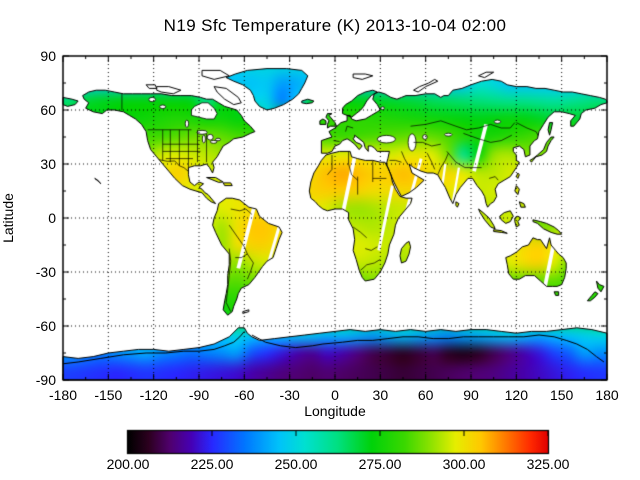  Describe the element at coordinates (335, 411) in the screenshot. I see `x-axis-label: Longitude` at that location.